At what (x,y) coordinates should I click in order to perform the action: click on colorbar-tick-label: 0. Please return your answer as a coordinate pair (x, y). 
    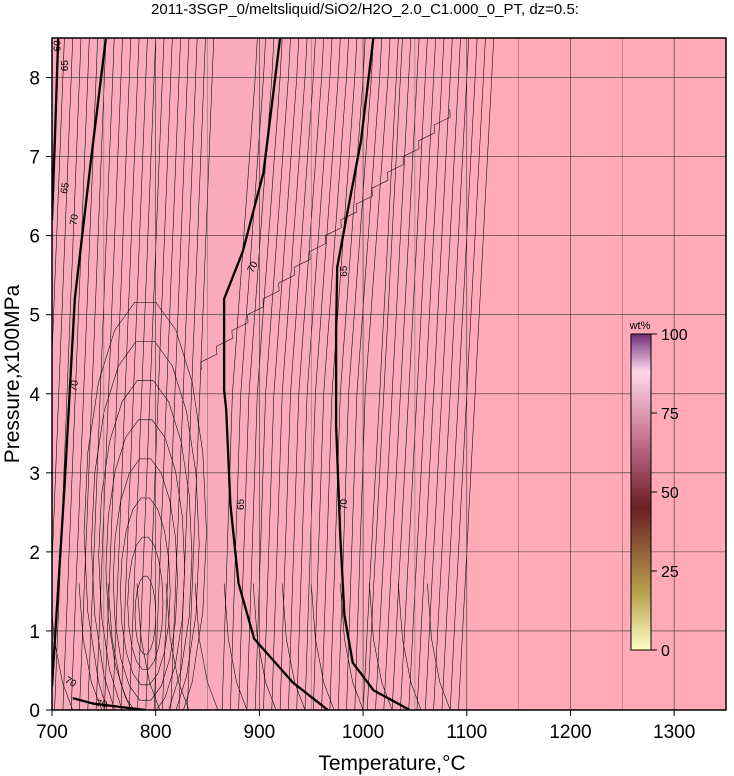
    Looking at the image, I should click on (665, 651).